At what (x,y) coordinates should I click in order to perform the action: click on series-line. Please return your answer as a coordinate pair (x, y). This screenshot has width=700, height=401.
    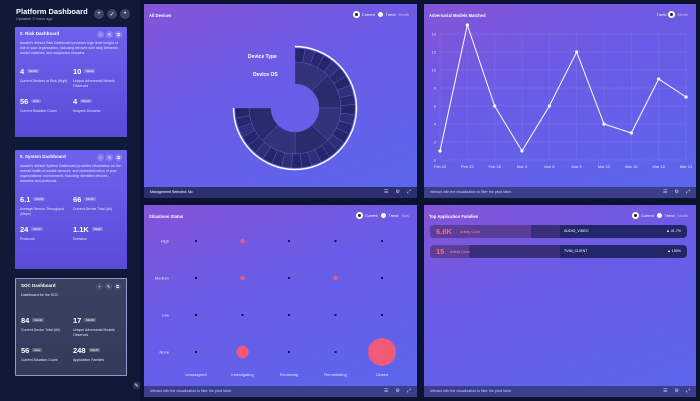
    Looking at the image, I should click on (563, 87).